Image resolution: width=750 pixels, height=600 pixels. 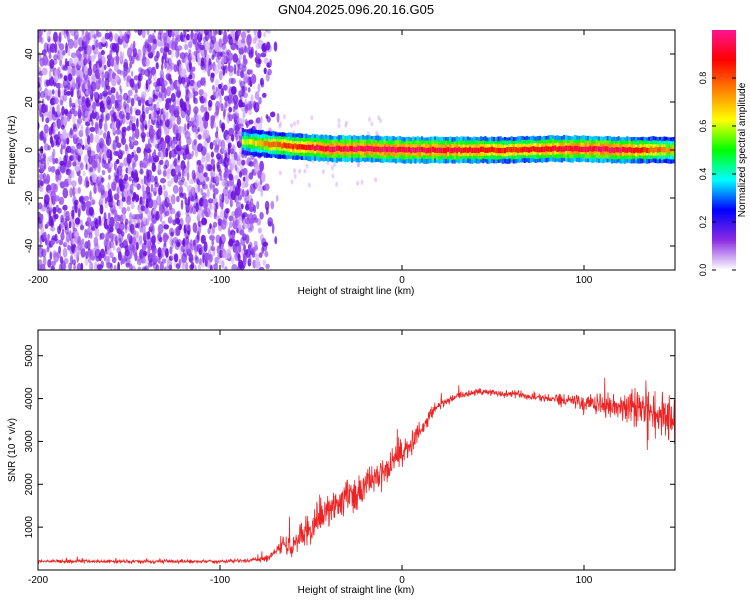 What do you see at coordinates (356, 9) in the screenshot?
I see `figure-title: GN04.2025.096.20.16.G05` at bounding box center [356, 9].